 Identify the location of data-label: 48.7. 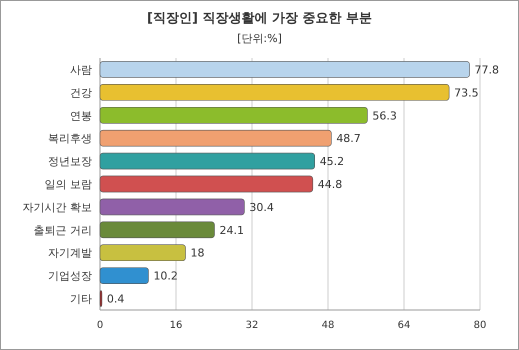
(348, 139).